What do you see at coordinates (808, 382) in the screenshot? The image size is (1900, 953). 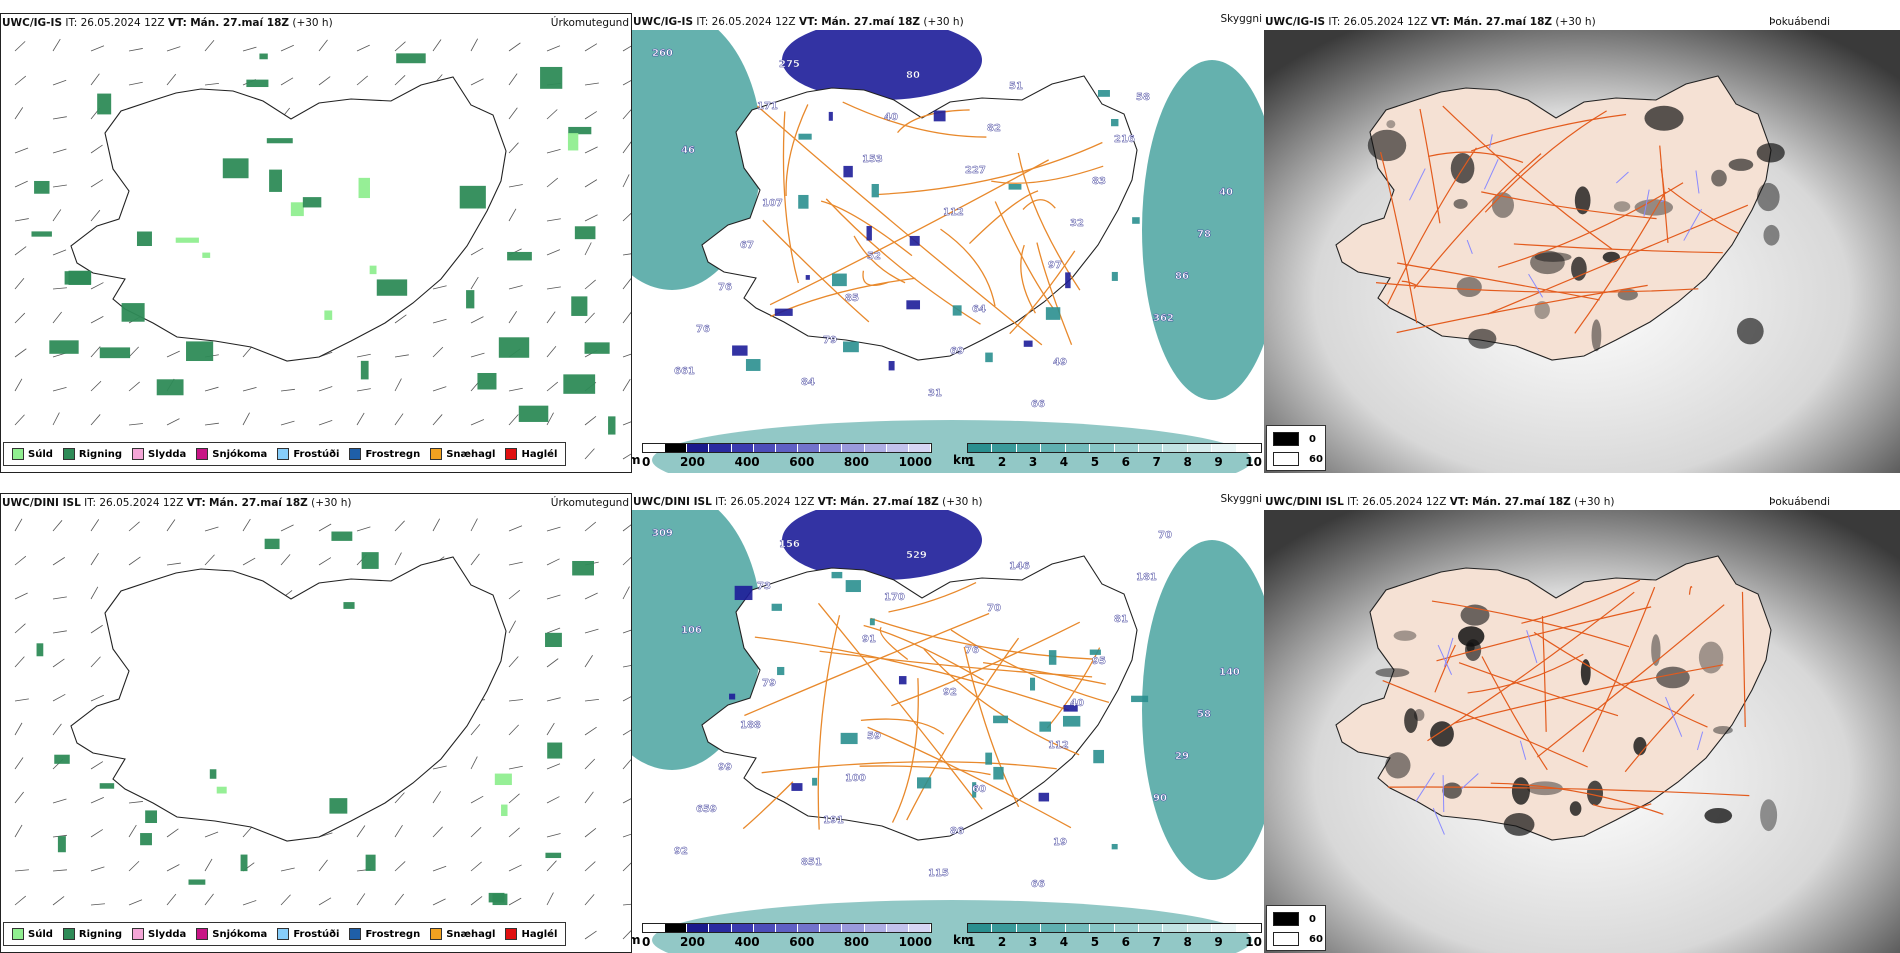 I see `cloud-base-label: 84` at bounding box center [808, 382].